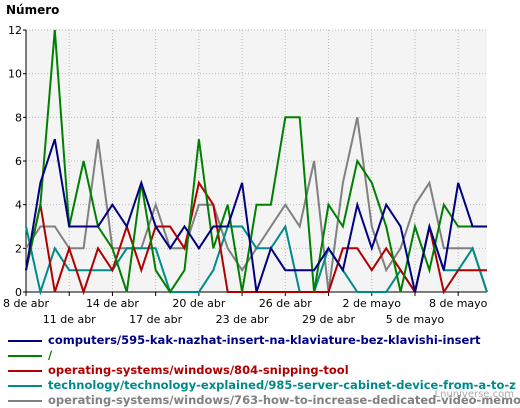  What do you see at coordinates (474, 394) in the screenshot?
I see `watermark: Lnuniverse.com` at bounding box center [474, 394].